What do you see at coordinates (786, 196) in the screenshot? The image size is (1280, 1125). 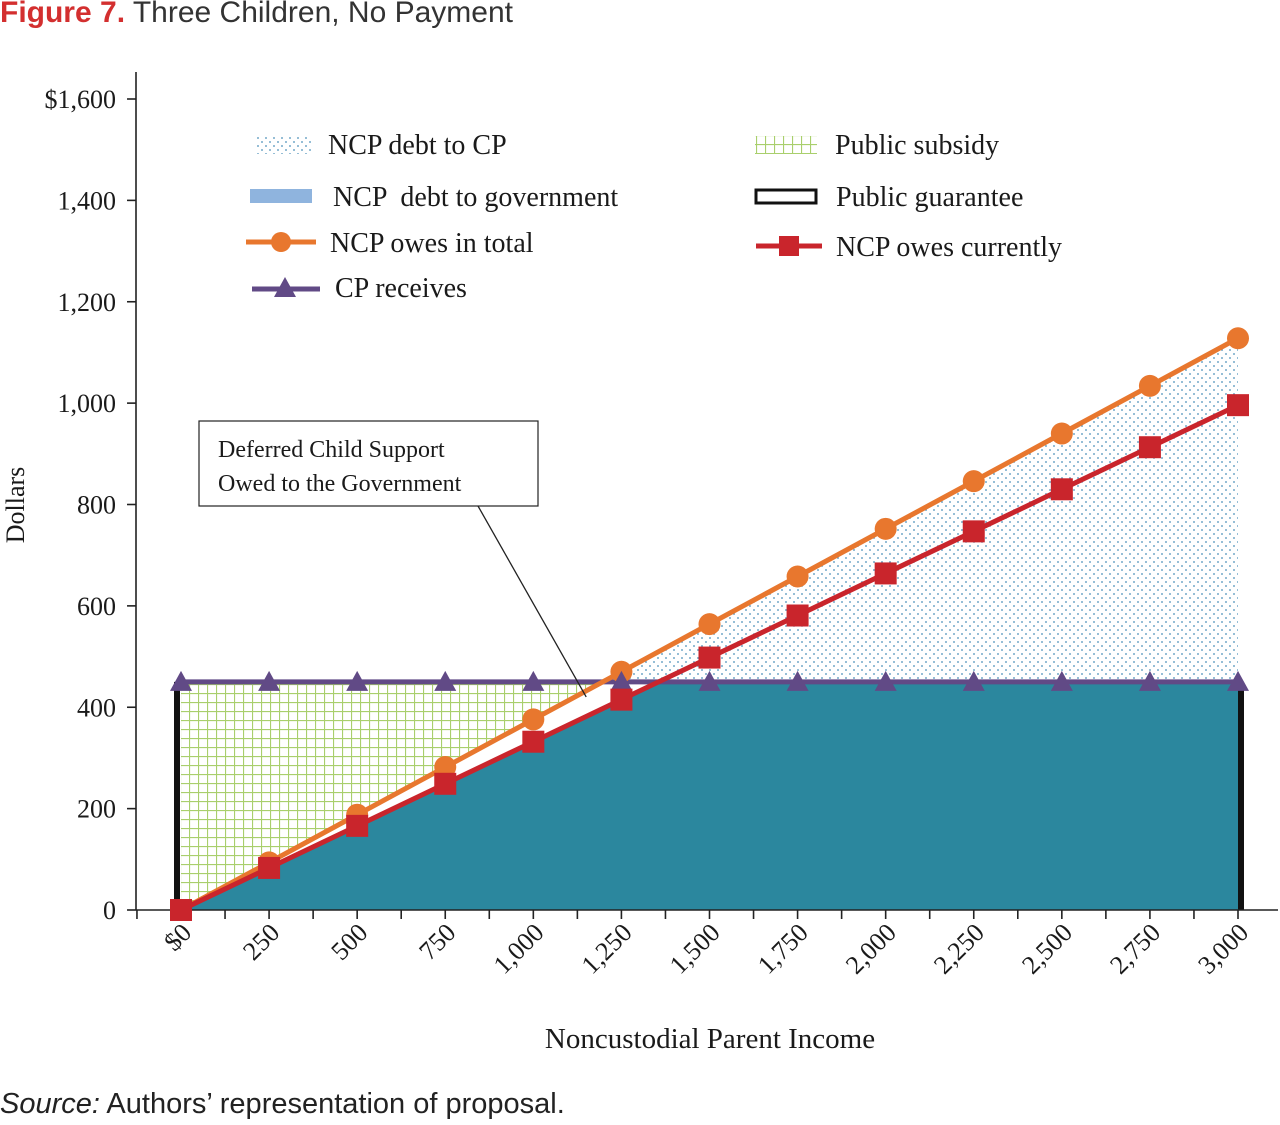 I see `legend-swatch-outline` at bounding box center [786, 196].